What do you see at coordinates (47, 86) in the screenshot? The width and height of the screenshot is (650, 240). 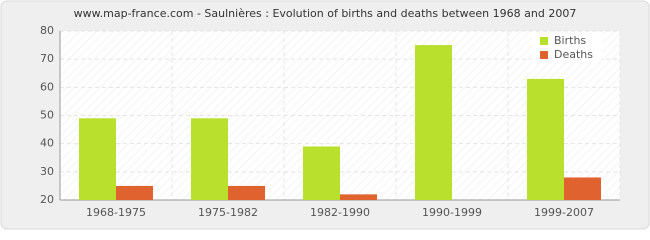 I see `y-tick-label: 60` at bounding box center [47, 86].